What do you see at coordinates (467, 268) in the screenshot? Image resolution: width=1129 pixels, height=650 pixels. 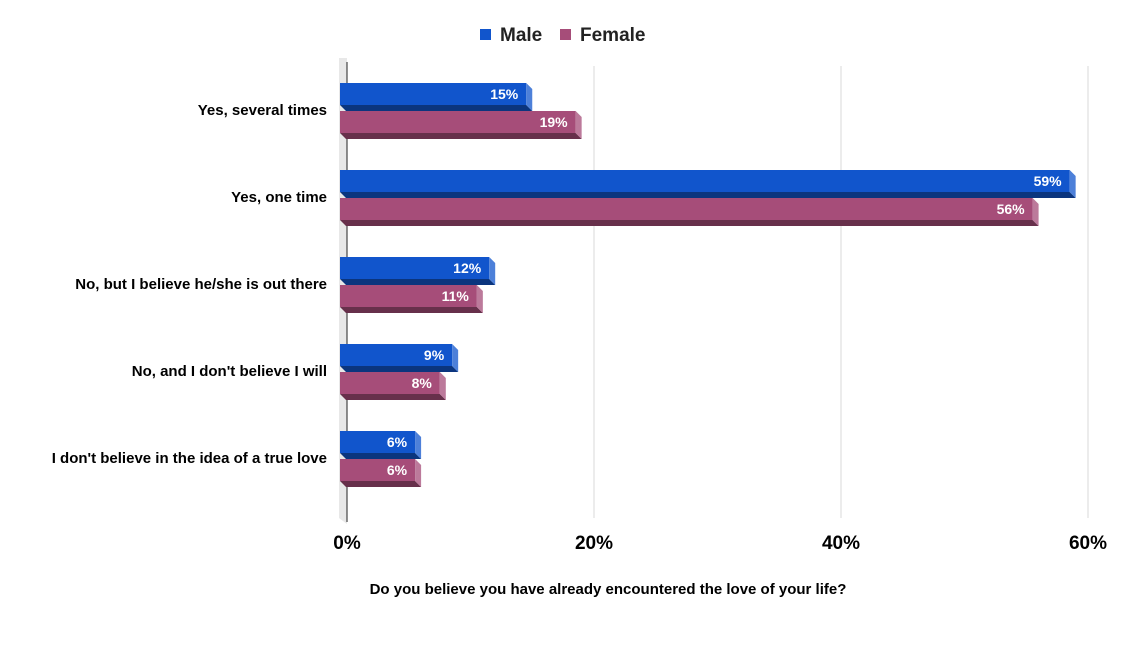 I see `data-label: 12%` at bounding box center [467, 268].